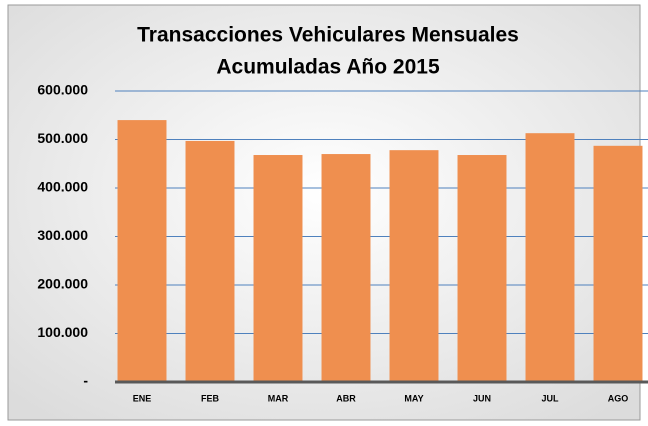 The image size is (648, 426). Describe the element at coordinates (210, 398) in the screenshot. I see `x-tick-label: FEB` at that location.